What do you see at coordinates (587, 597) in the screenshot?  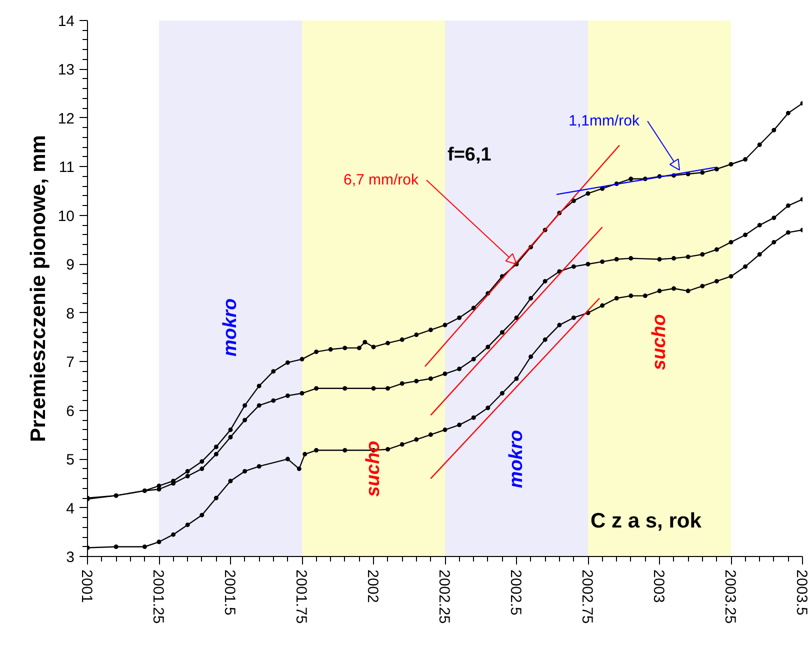 I see `x-tick-label: 2002.75` at bounding box center [587, 597].